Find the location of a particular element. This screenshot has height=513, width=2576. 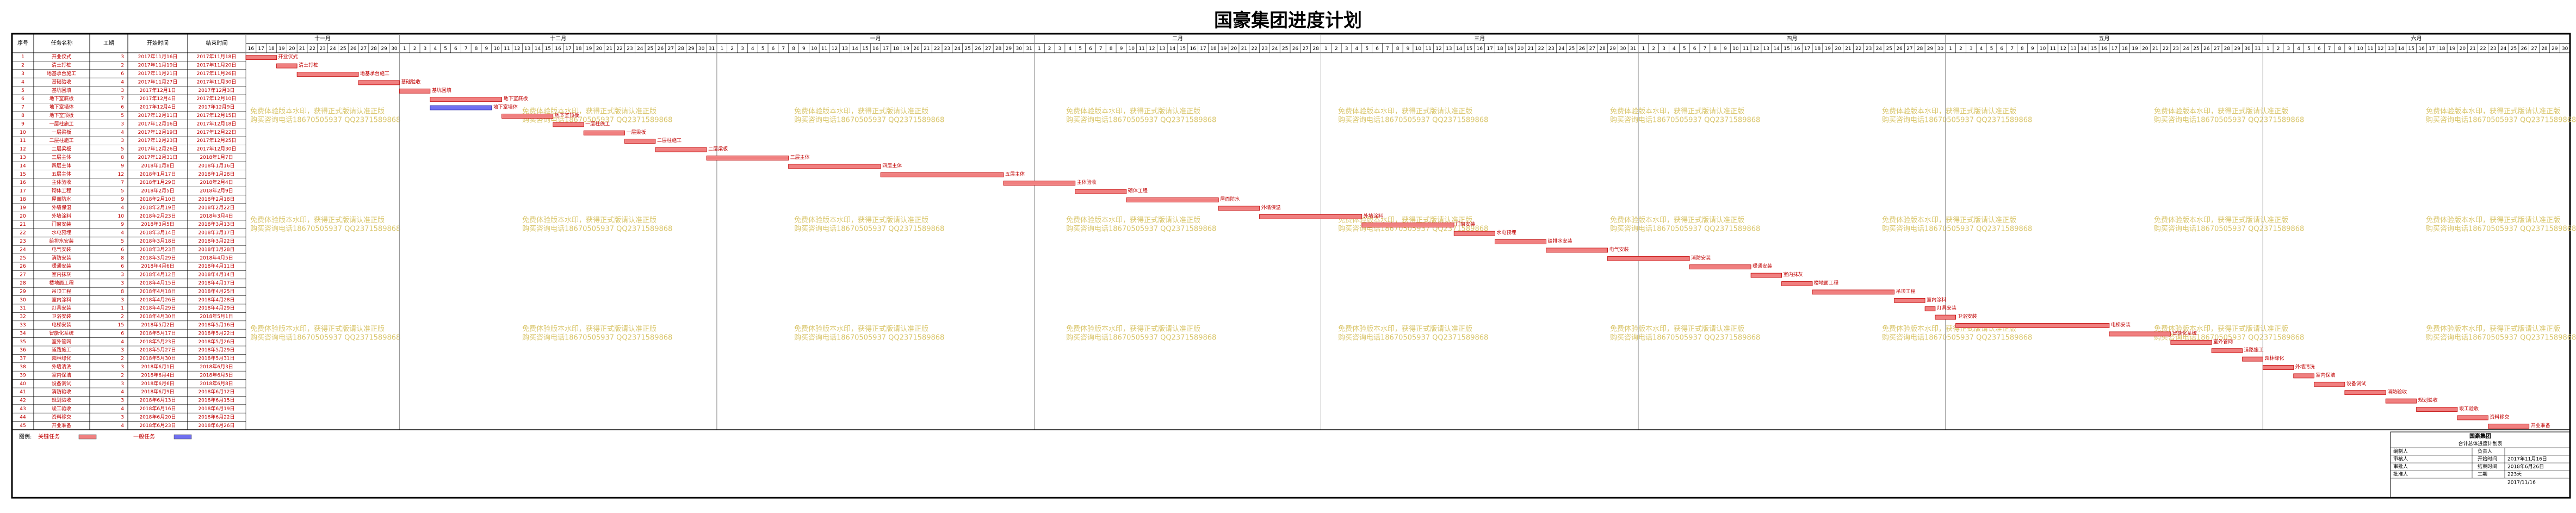

task-duration: 8 is located at coordinates (122, 258).